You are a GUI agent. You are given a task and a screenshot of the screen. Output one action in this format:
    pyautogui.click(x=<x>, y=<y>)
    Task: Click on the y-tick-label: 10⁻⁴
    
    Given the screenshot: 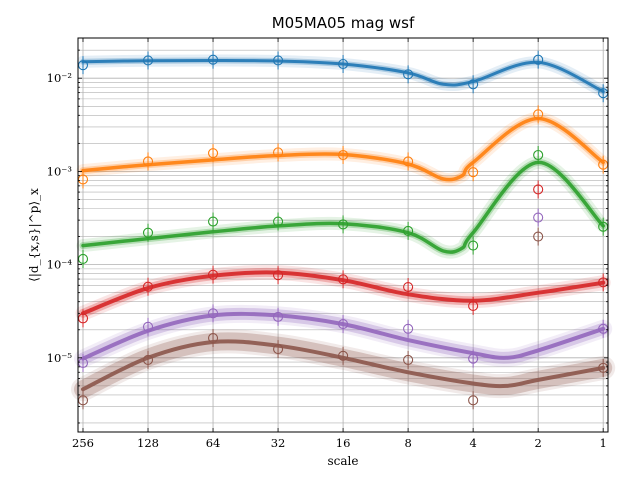 What is the action you would take?
    pyautogui.click(x=60, y=265)
    